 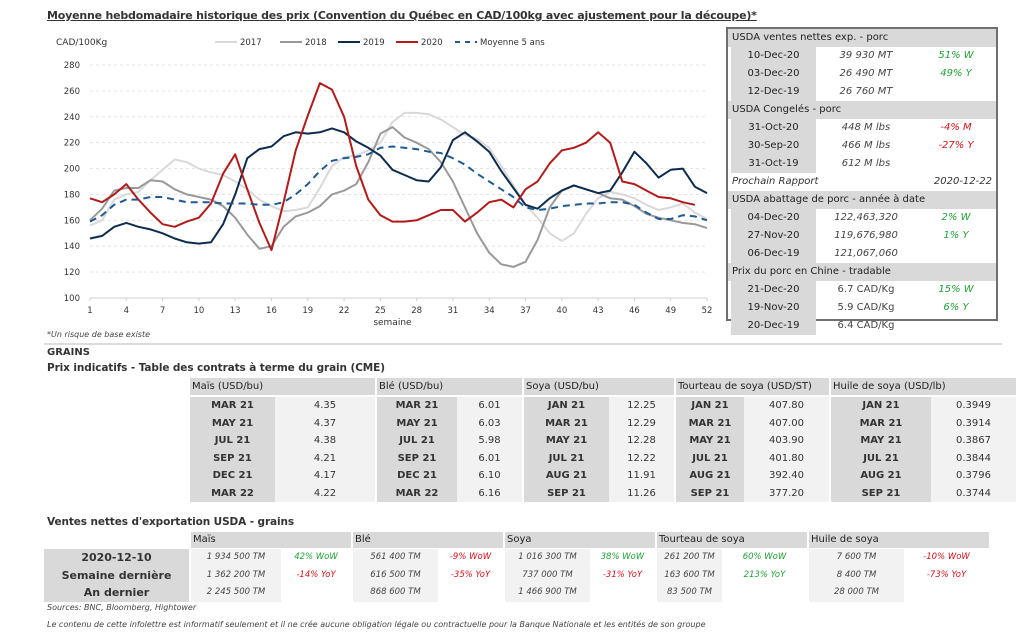 I want to click on futures-row: MAY 21 6.03, so click(x=449, y=423).